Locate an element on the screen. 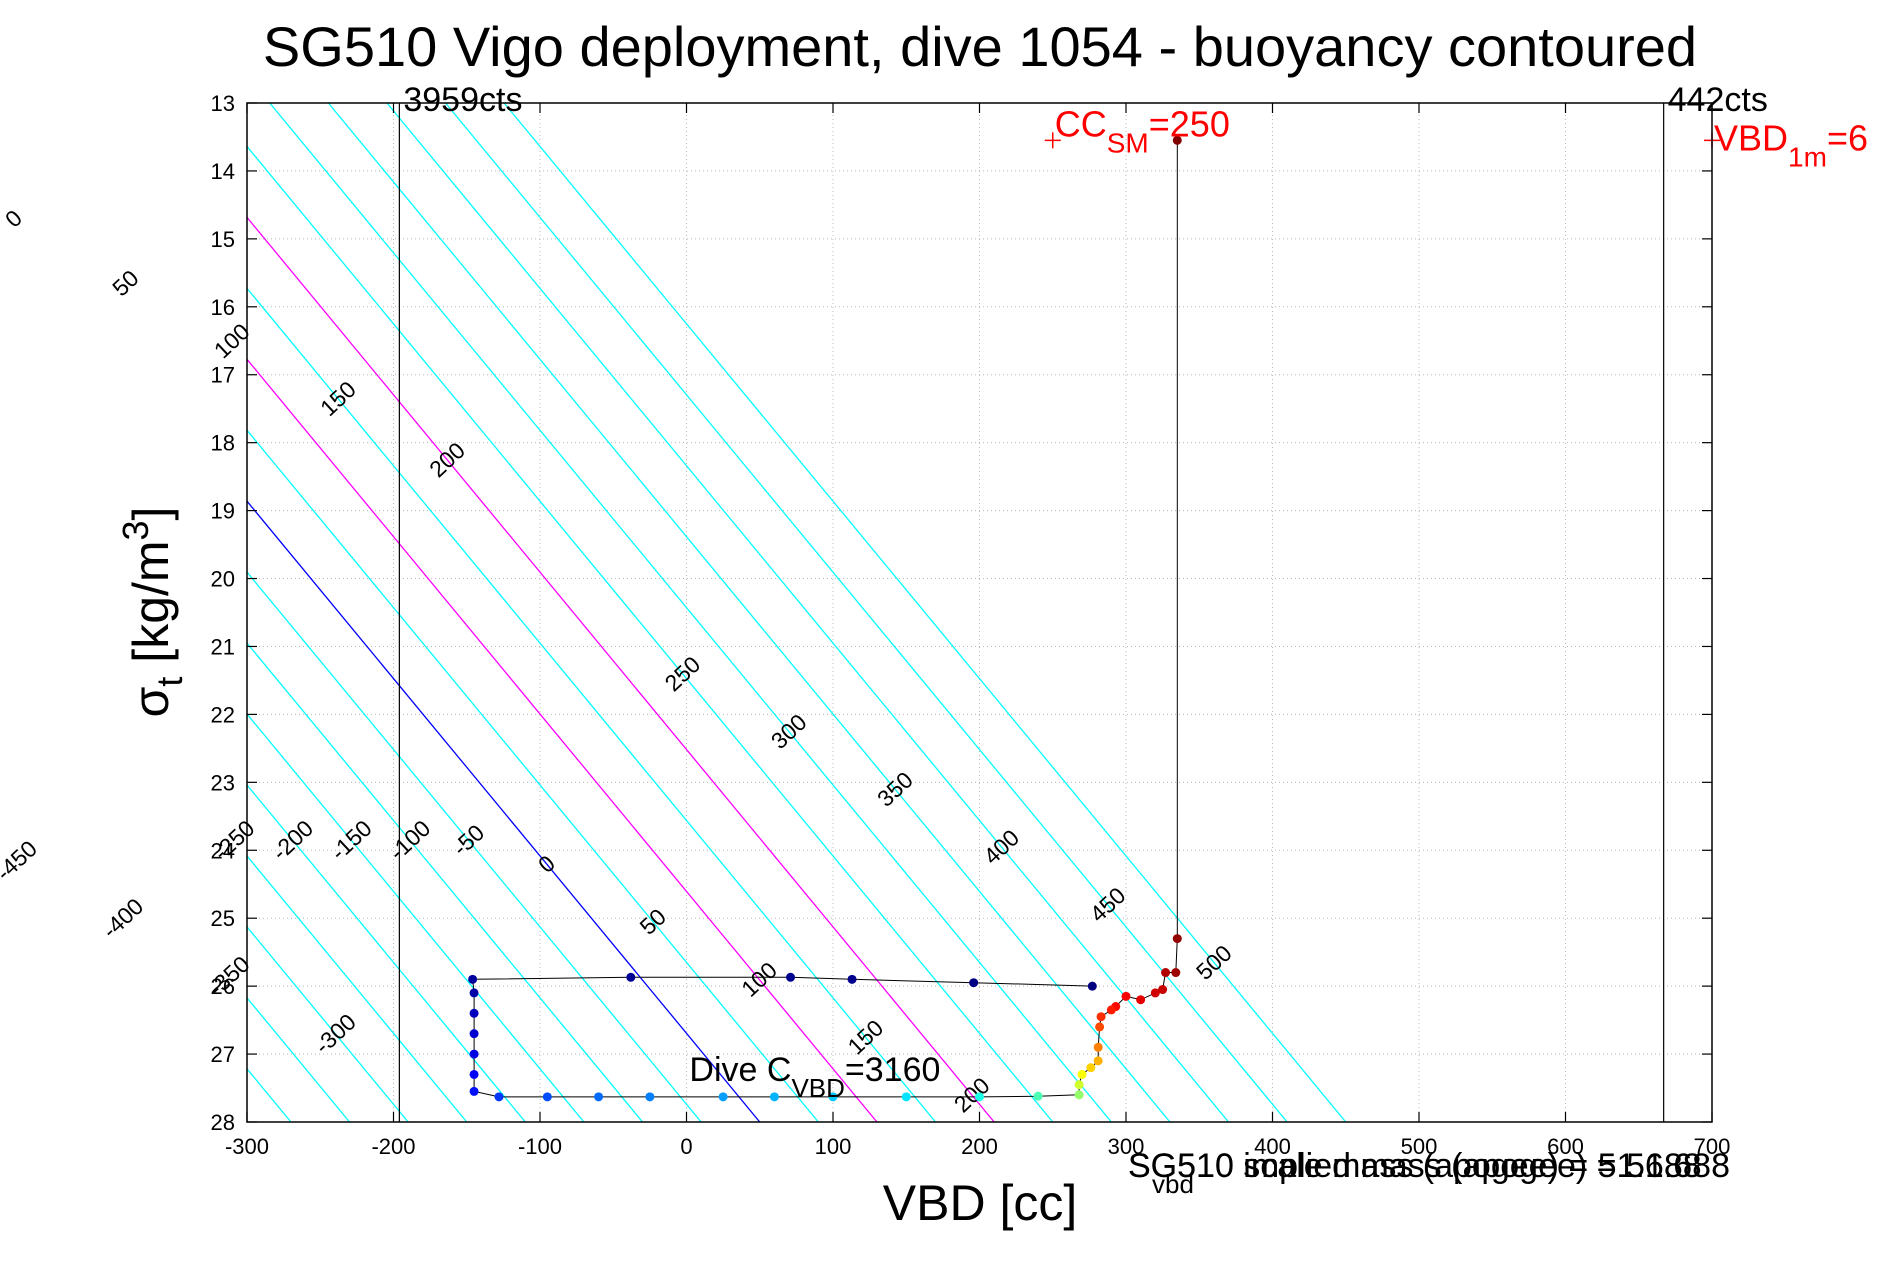  limit-label: 442cts is located at coordinates (1718, 100).